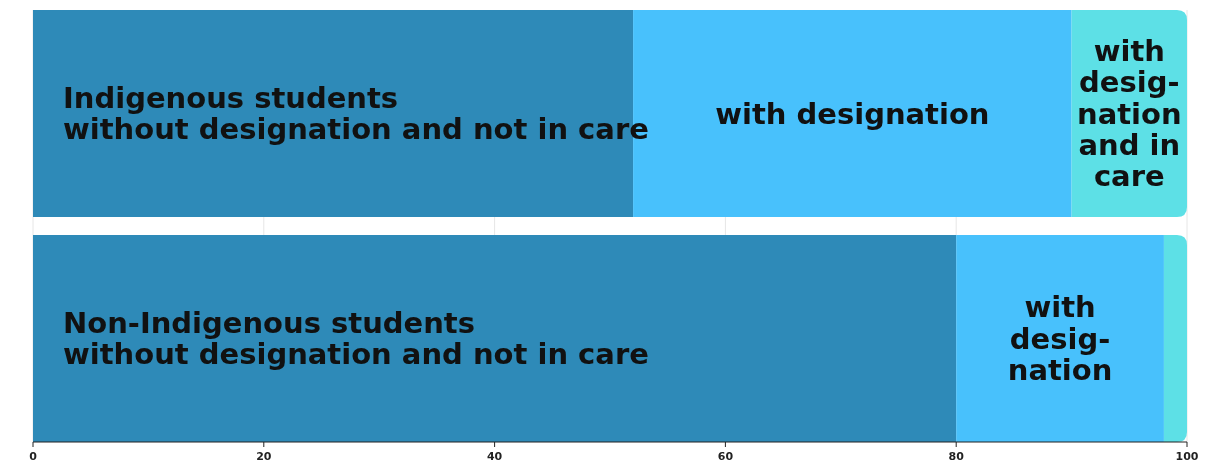 The width and height of the screenshot is (1206, 470). Describe the element at coordinates (956, 456) in the screenshot. I see `x-tick-label: 80` at that location.